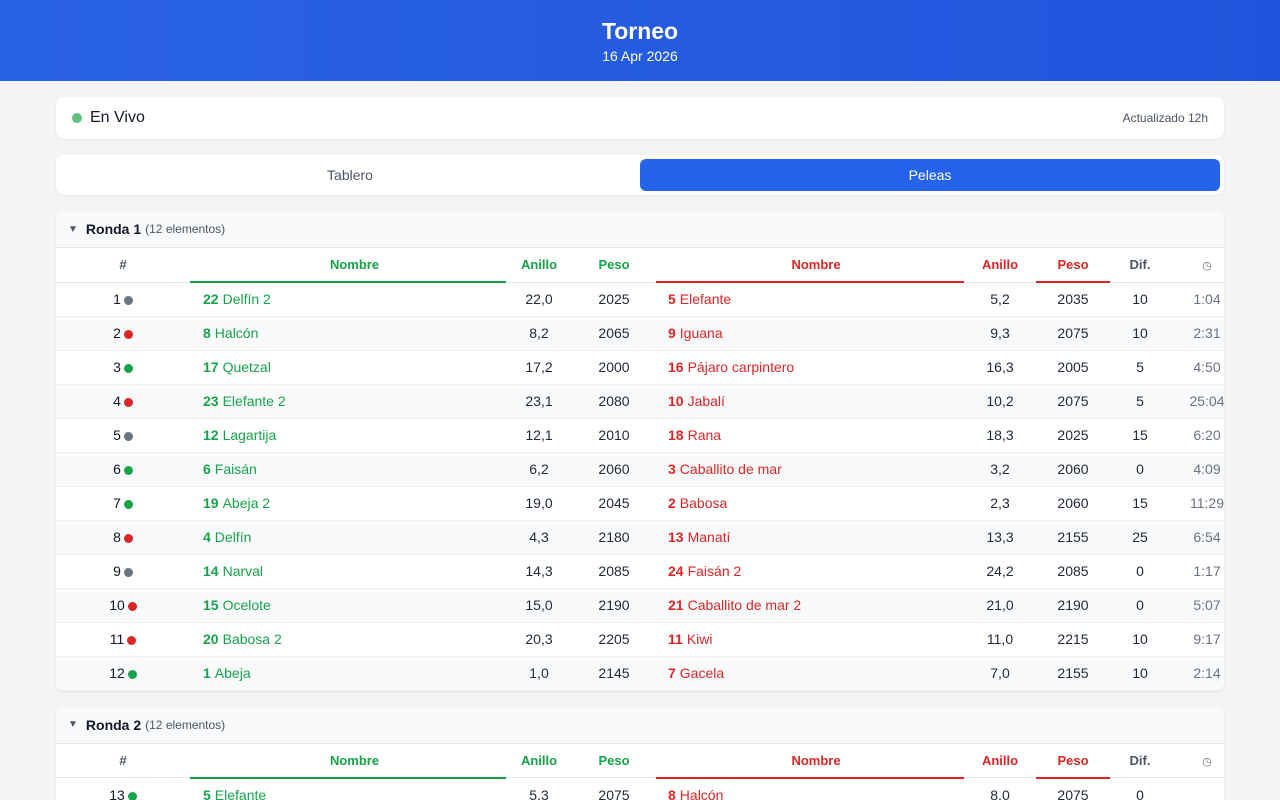 This screenshot has height=800, width=1280. I want to click on red-weight: 2025, so click(1073, 435).